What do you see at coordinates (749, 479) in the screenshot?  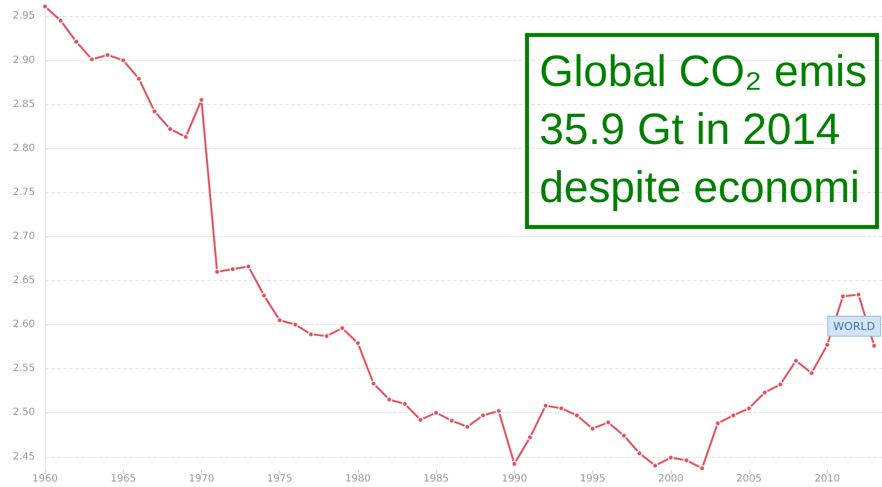 I see `x-tick-label: 2005` at bounding box center [749, 479].